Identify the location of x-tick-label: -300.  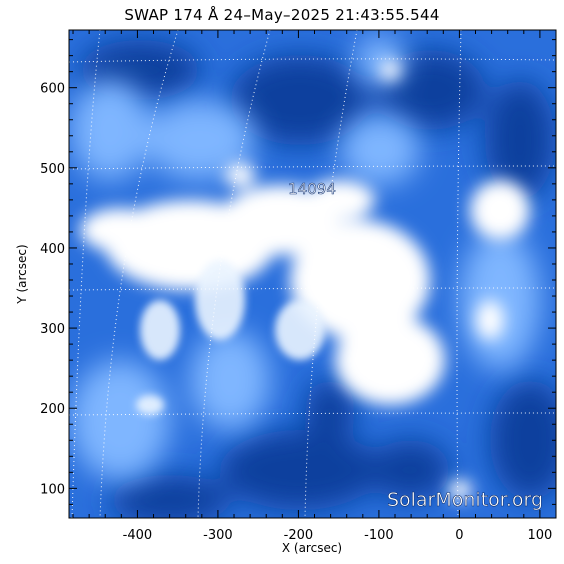
(218, 535).